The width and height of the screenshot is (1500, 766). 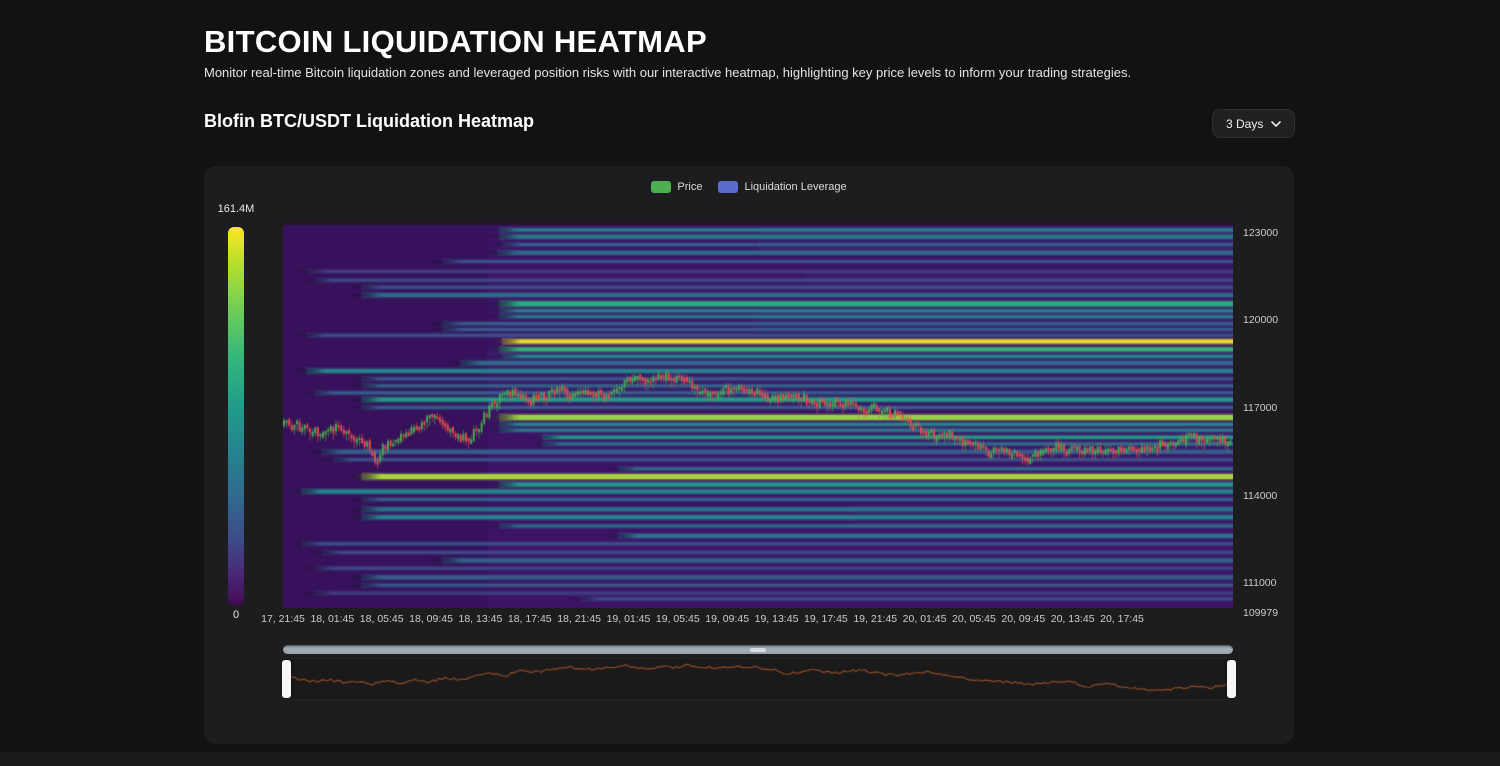 What do you see at coordinates (455, 41) in the screenshot?
I see `page-title: BITCOIN LIQUIDATION HEATMAP` at bounding box center [455, 41].